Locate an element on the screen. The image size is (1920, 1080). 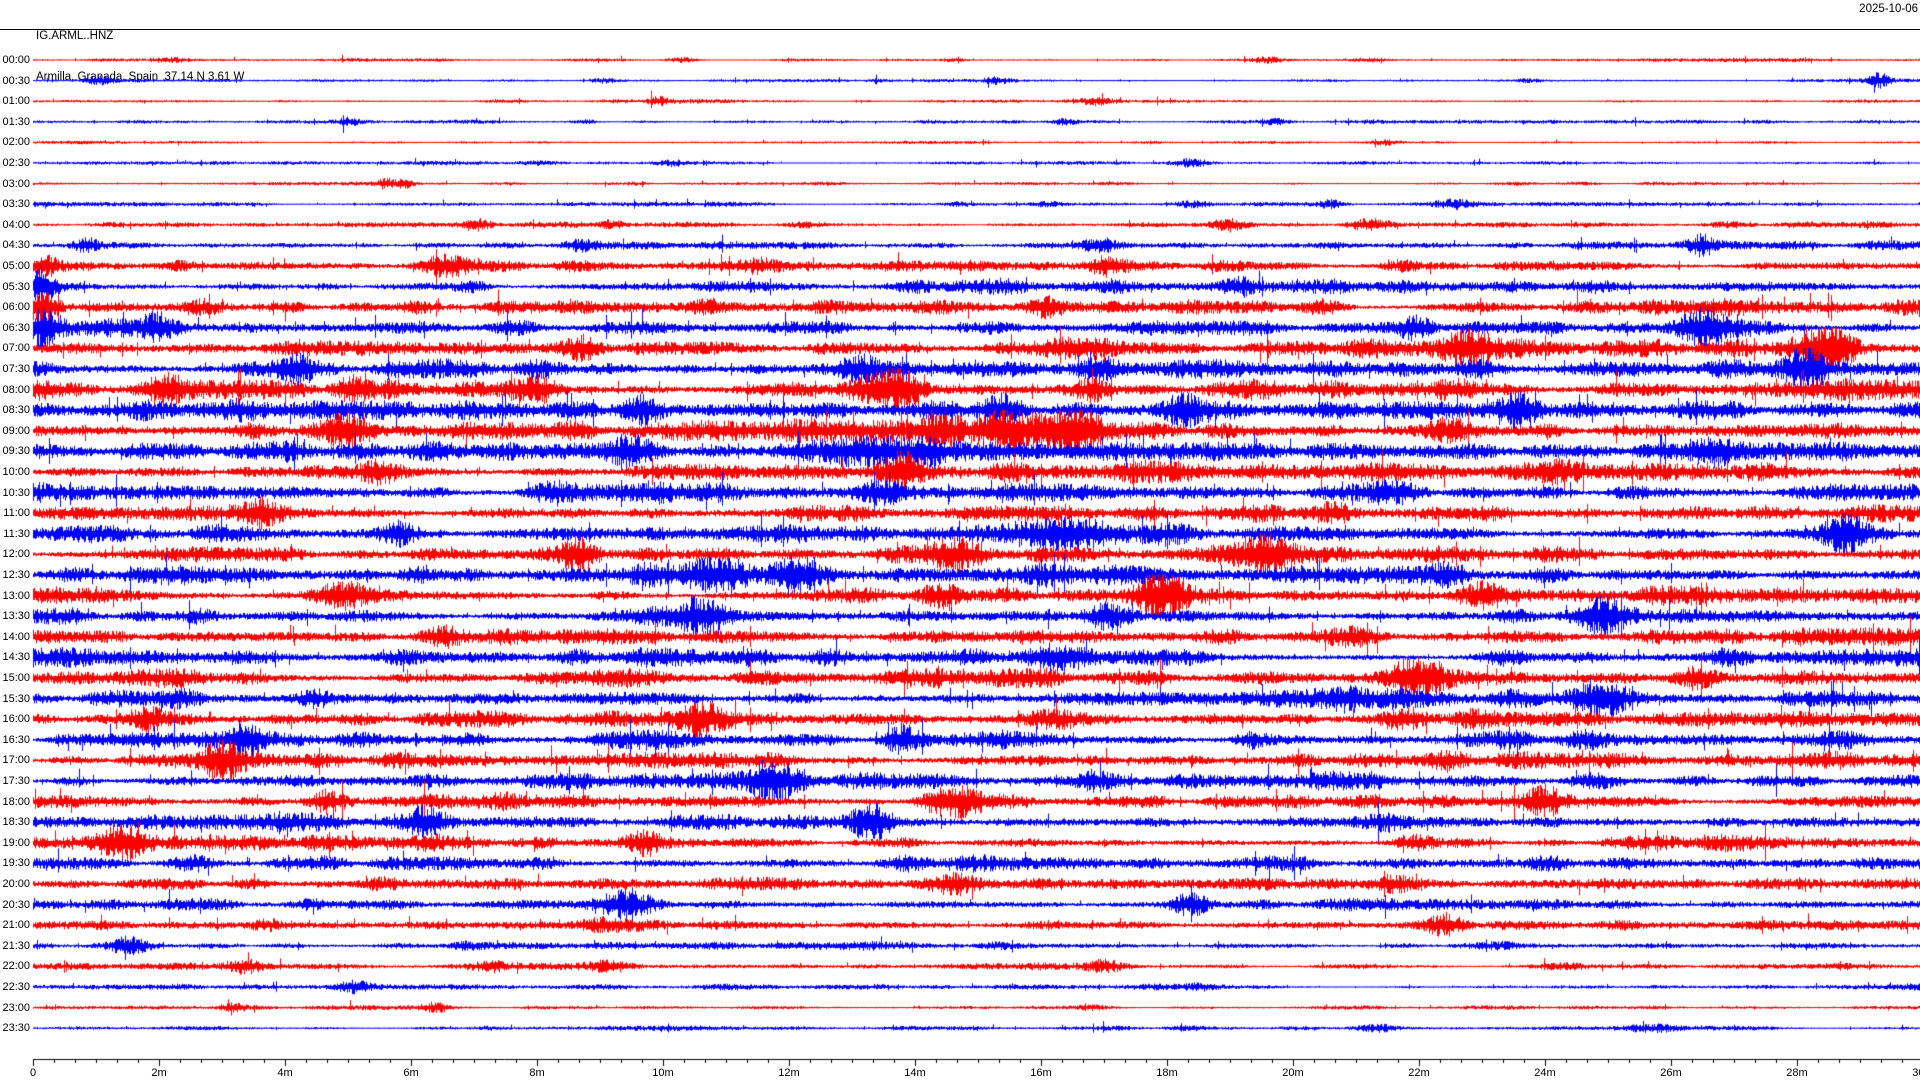
row-time-label: 08:30 is located at coordinates (16, 410).